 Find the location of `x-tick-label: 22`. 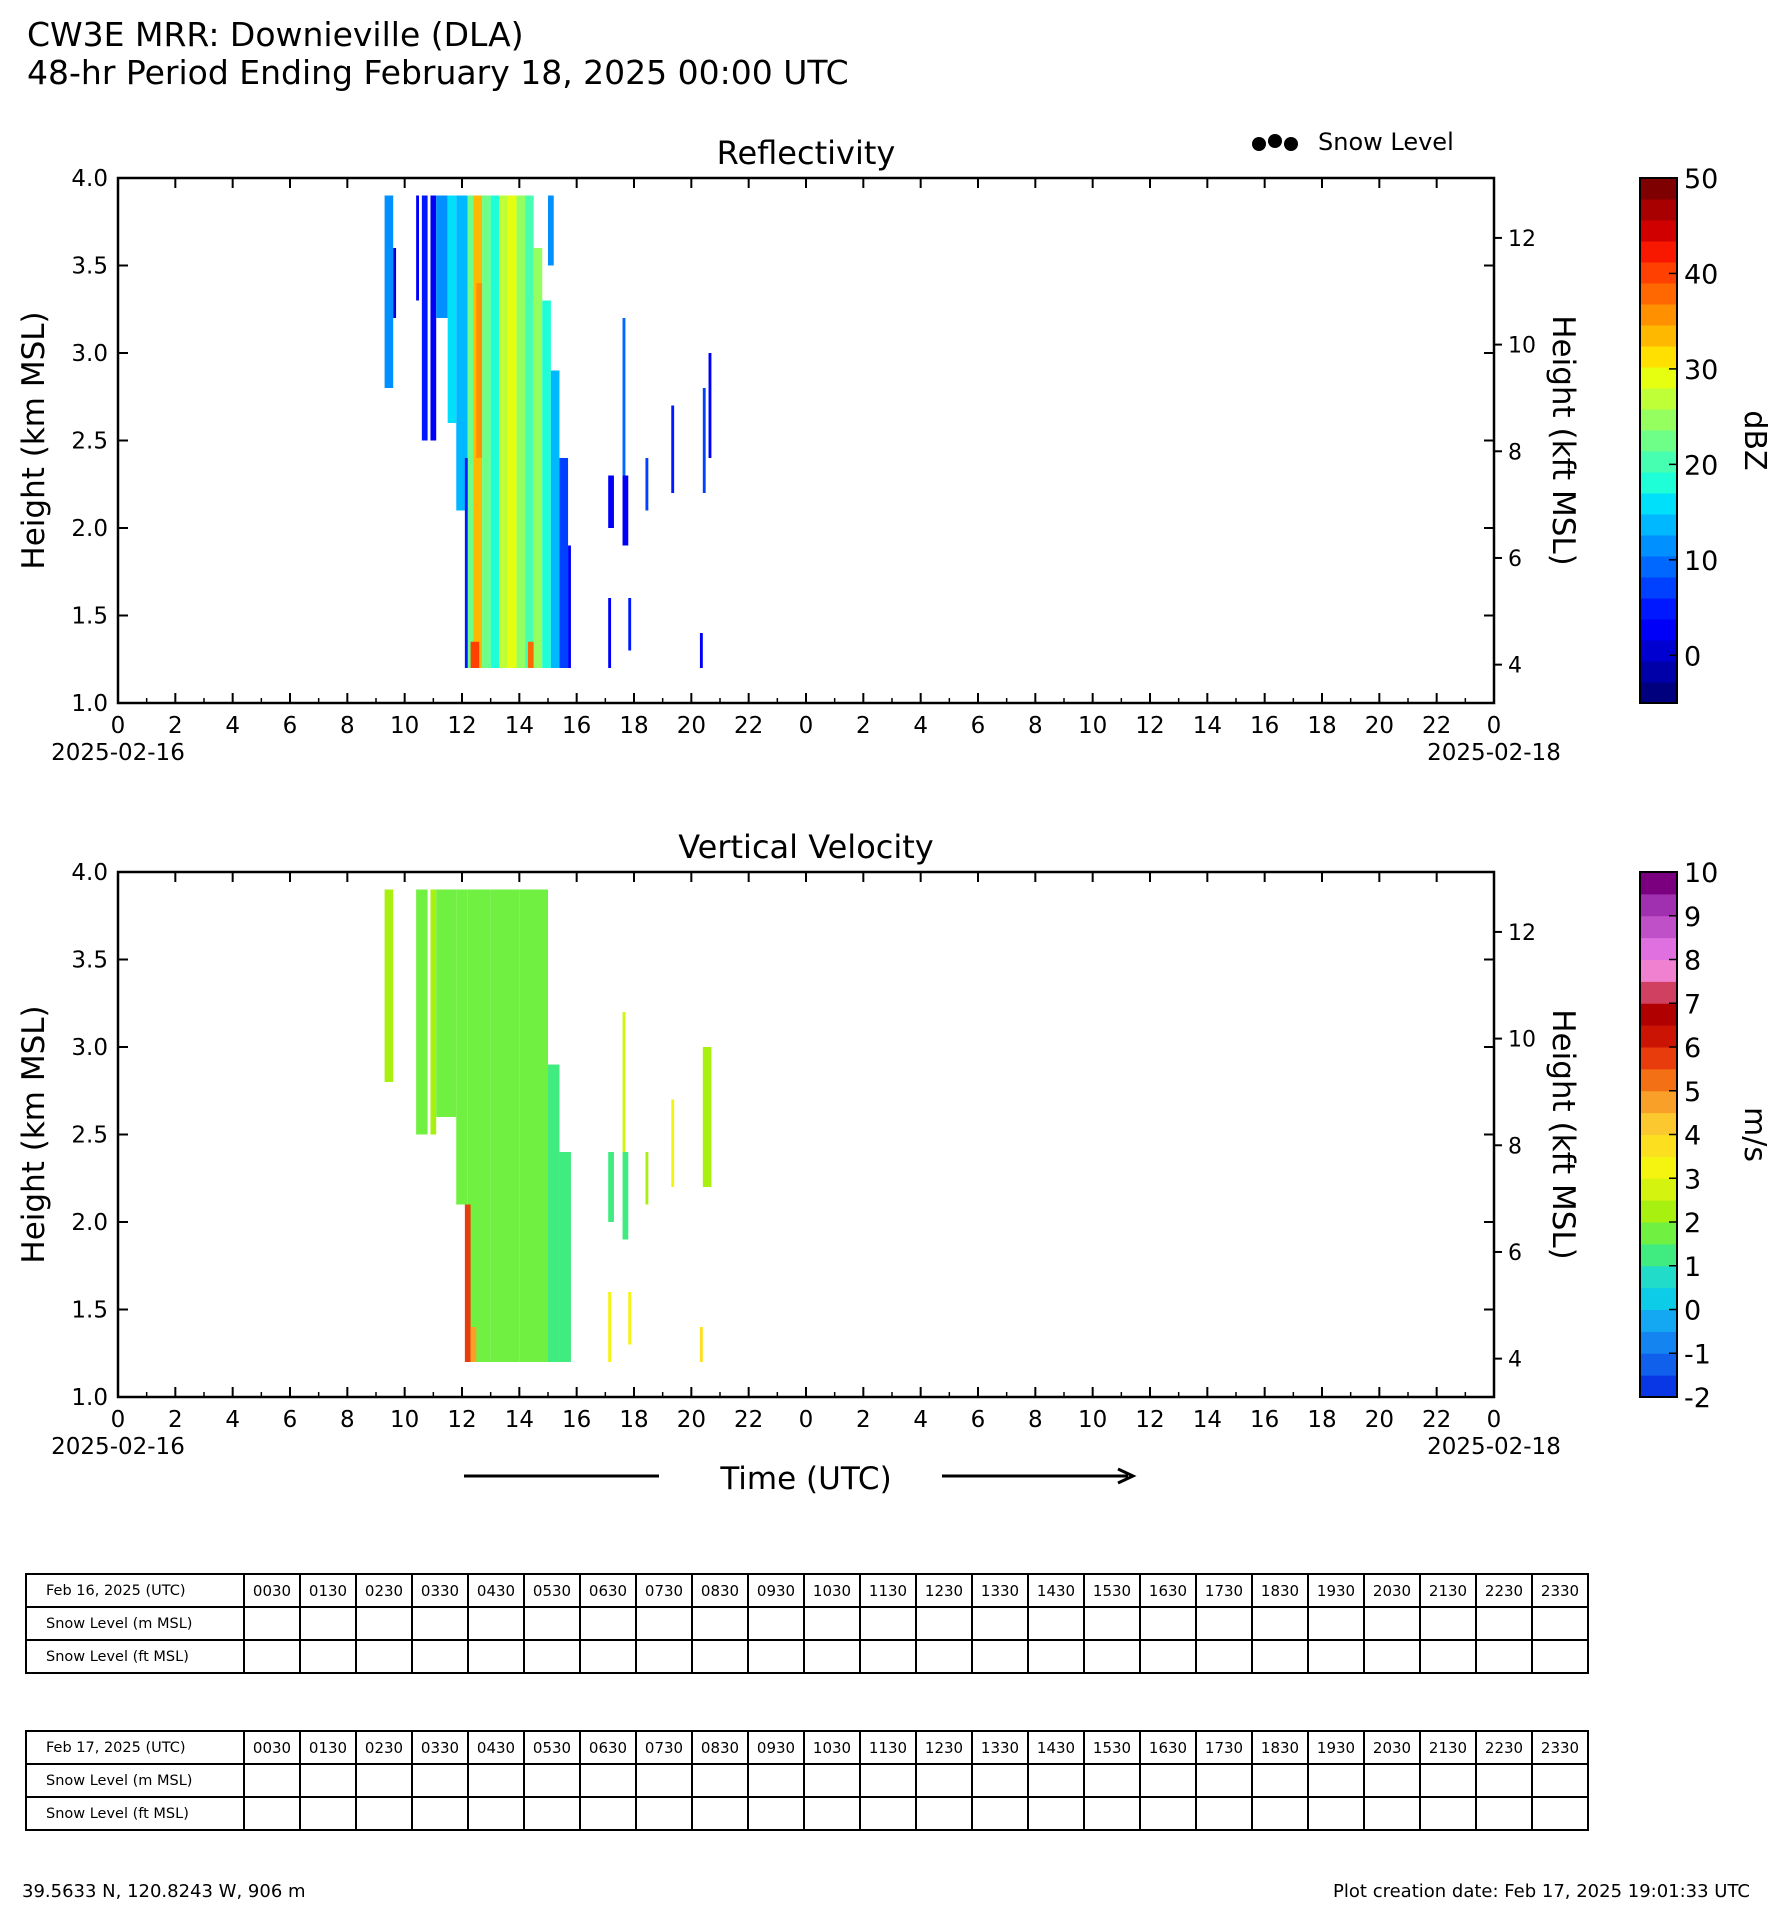

x-tick-label: 22 is located at coordinates (748, 1420).